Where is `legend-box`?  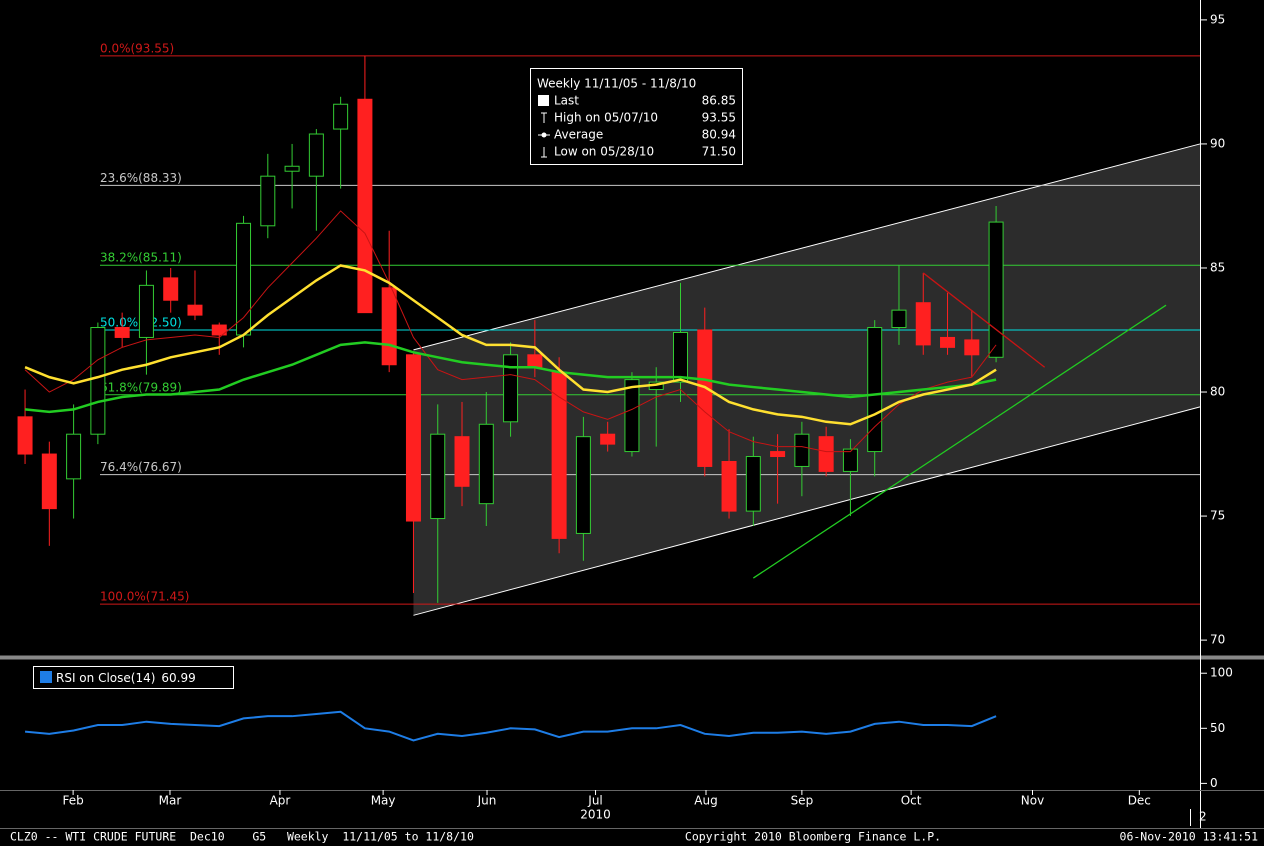
legend-box is located at coordinates (636, 116).